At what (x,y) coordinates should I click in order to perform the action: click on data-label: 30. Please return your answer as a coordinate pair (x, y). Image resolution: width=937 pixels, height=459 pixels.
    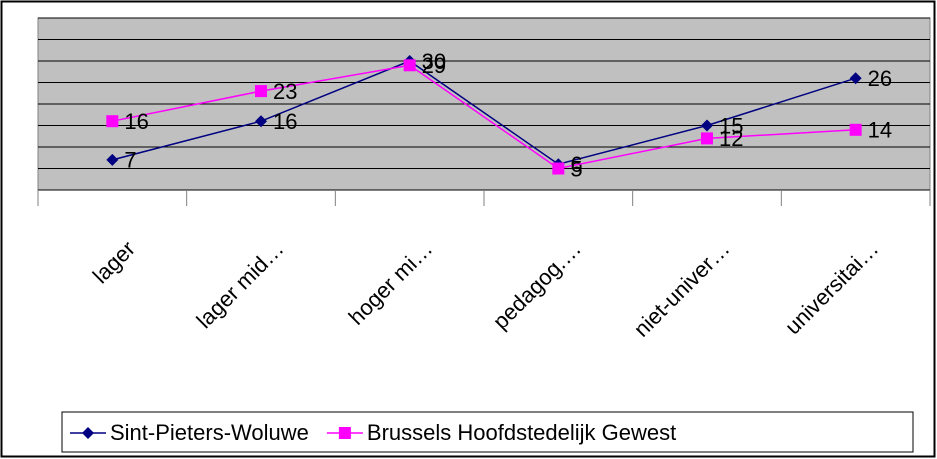
    Looking at the image, I should click on (434, 61).